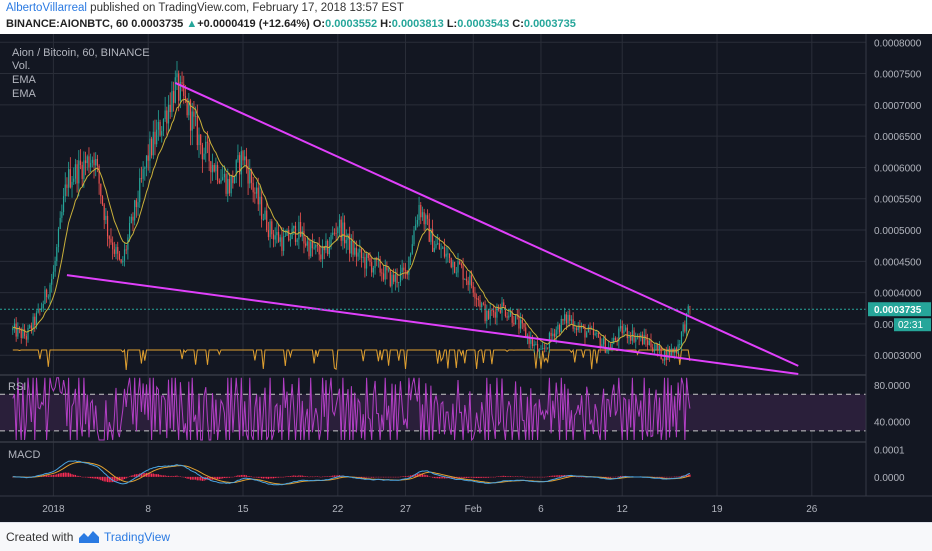  What do you see at coordinates (349, 467) in the screenshot?
I see `macd-pane: MACD` at bounding box center [349, 467].